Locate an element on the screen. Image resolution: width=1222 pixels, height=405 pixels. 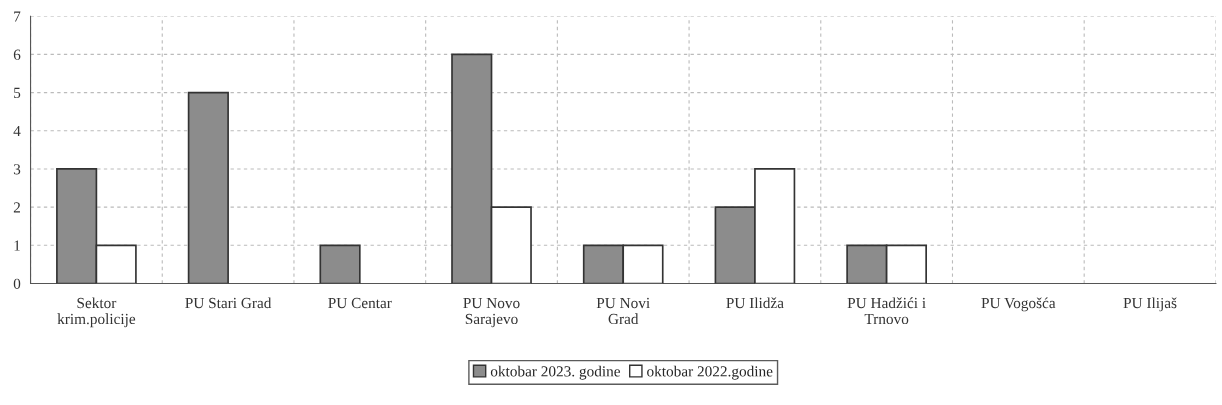
x-tick-label: PU Centar is located at coordinates (360, 303).